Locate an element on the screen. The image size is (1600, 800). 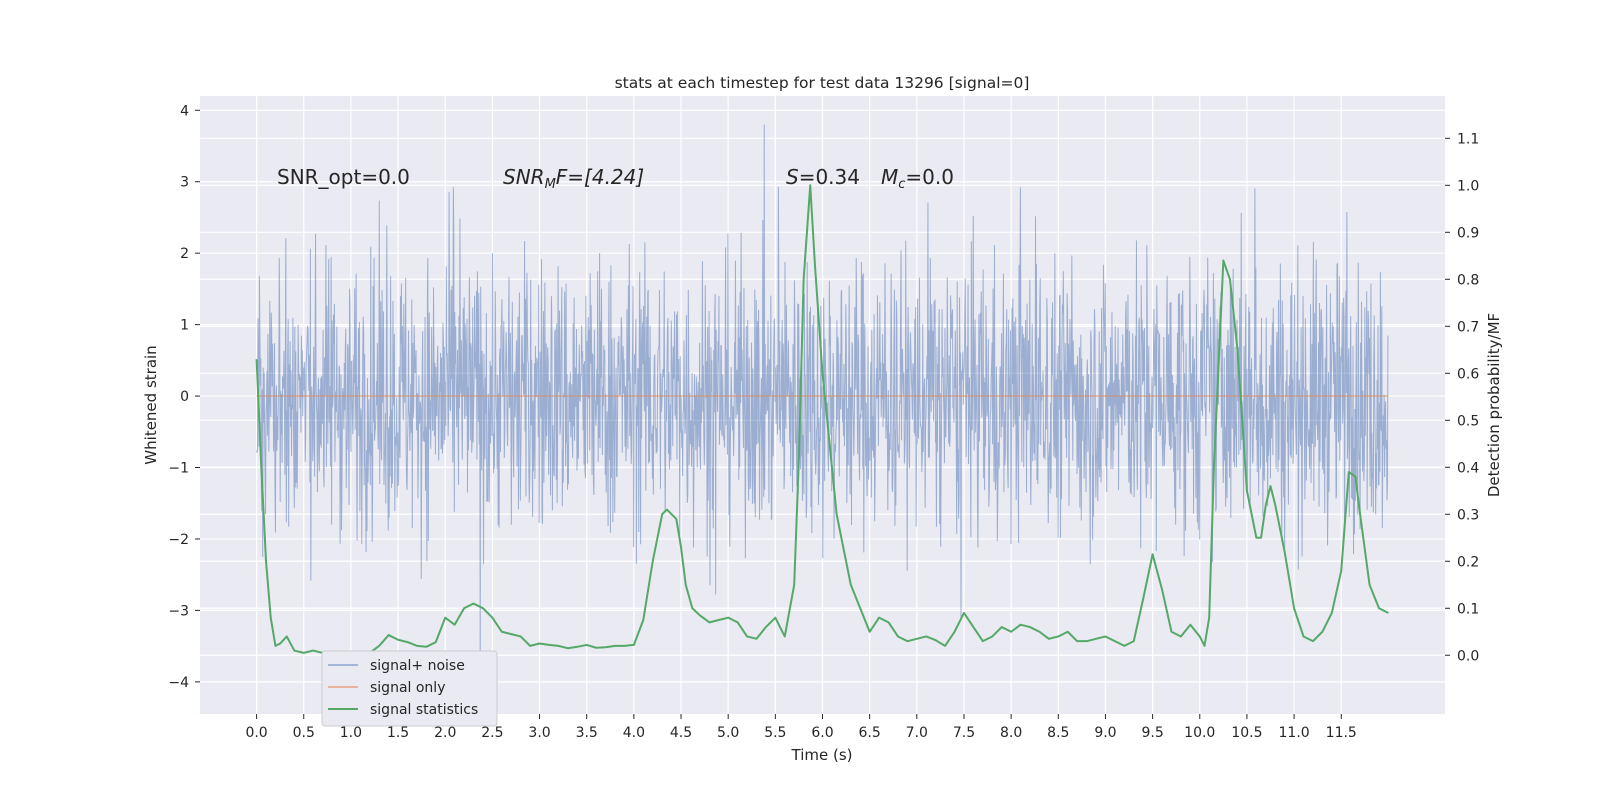
legend-box is located at coordinates (409, 688).